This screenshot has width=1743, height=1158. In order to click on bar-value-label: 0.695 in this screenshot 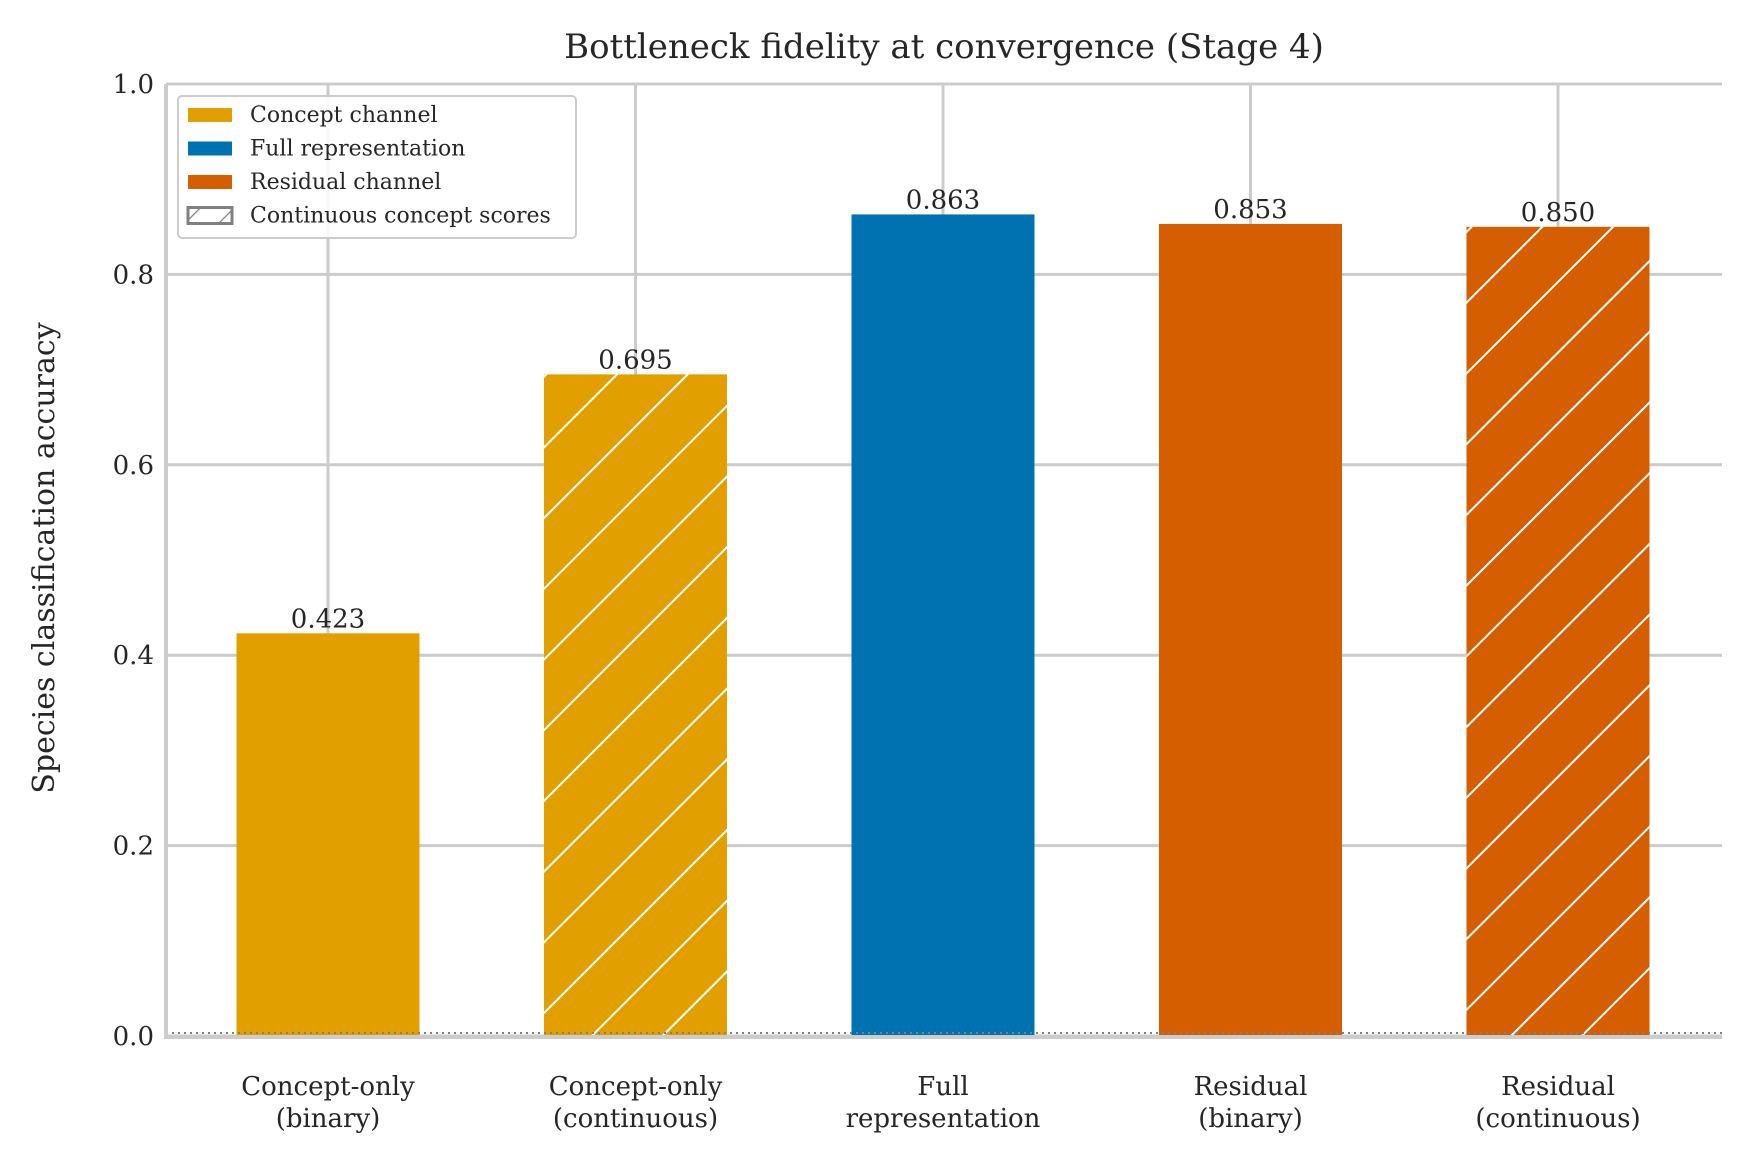, I will do `click(635, 360)`.